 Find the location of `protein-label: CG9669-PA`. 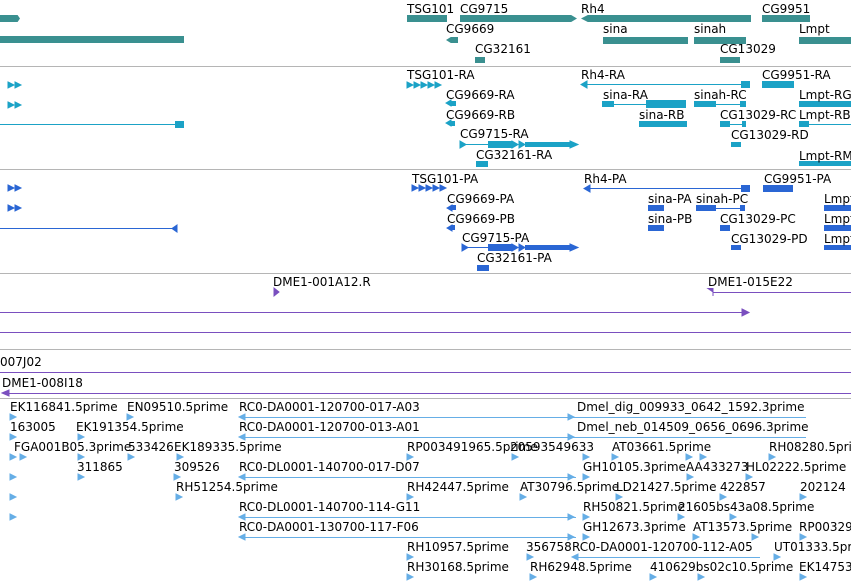

protein-label: CG9669-PA is located at coordinates (481, 199).